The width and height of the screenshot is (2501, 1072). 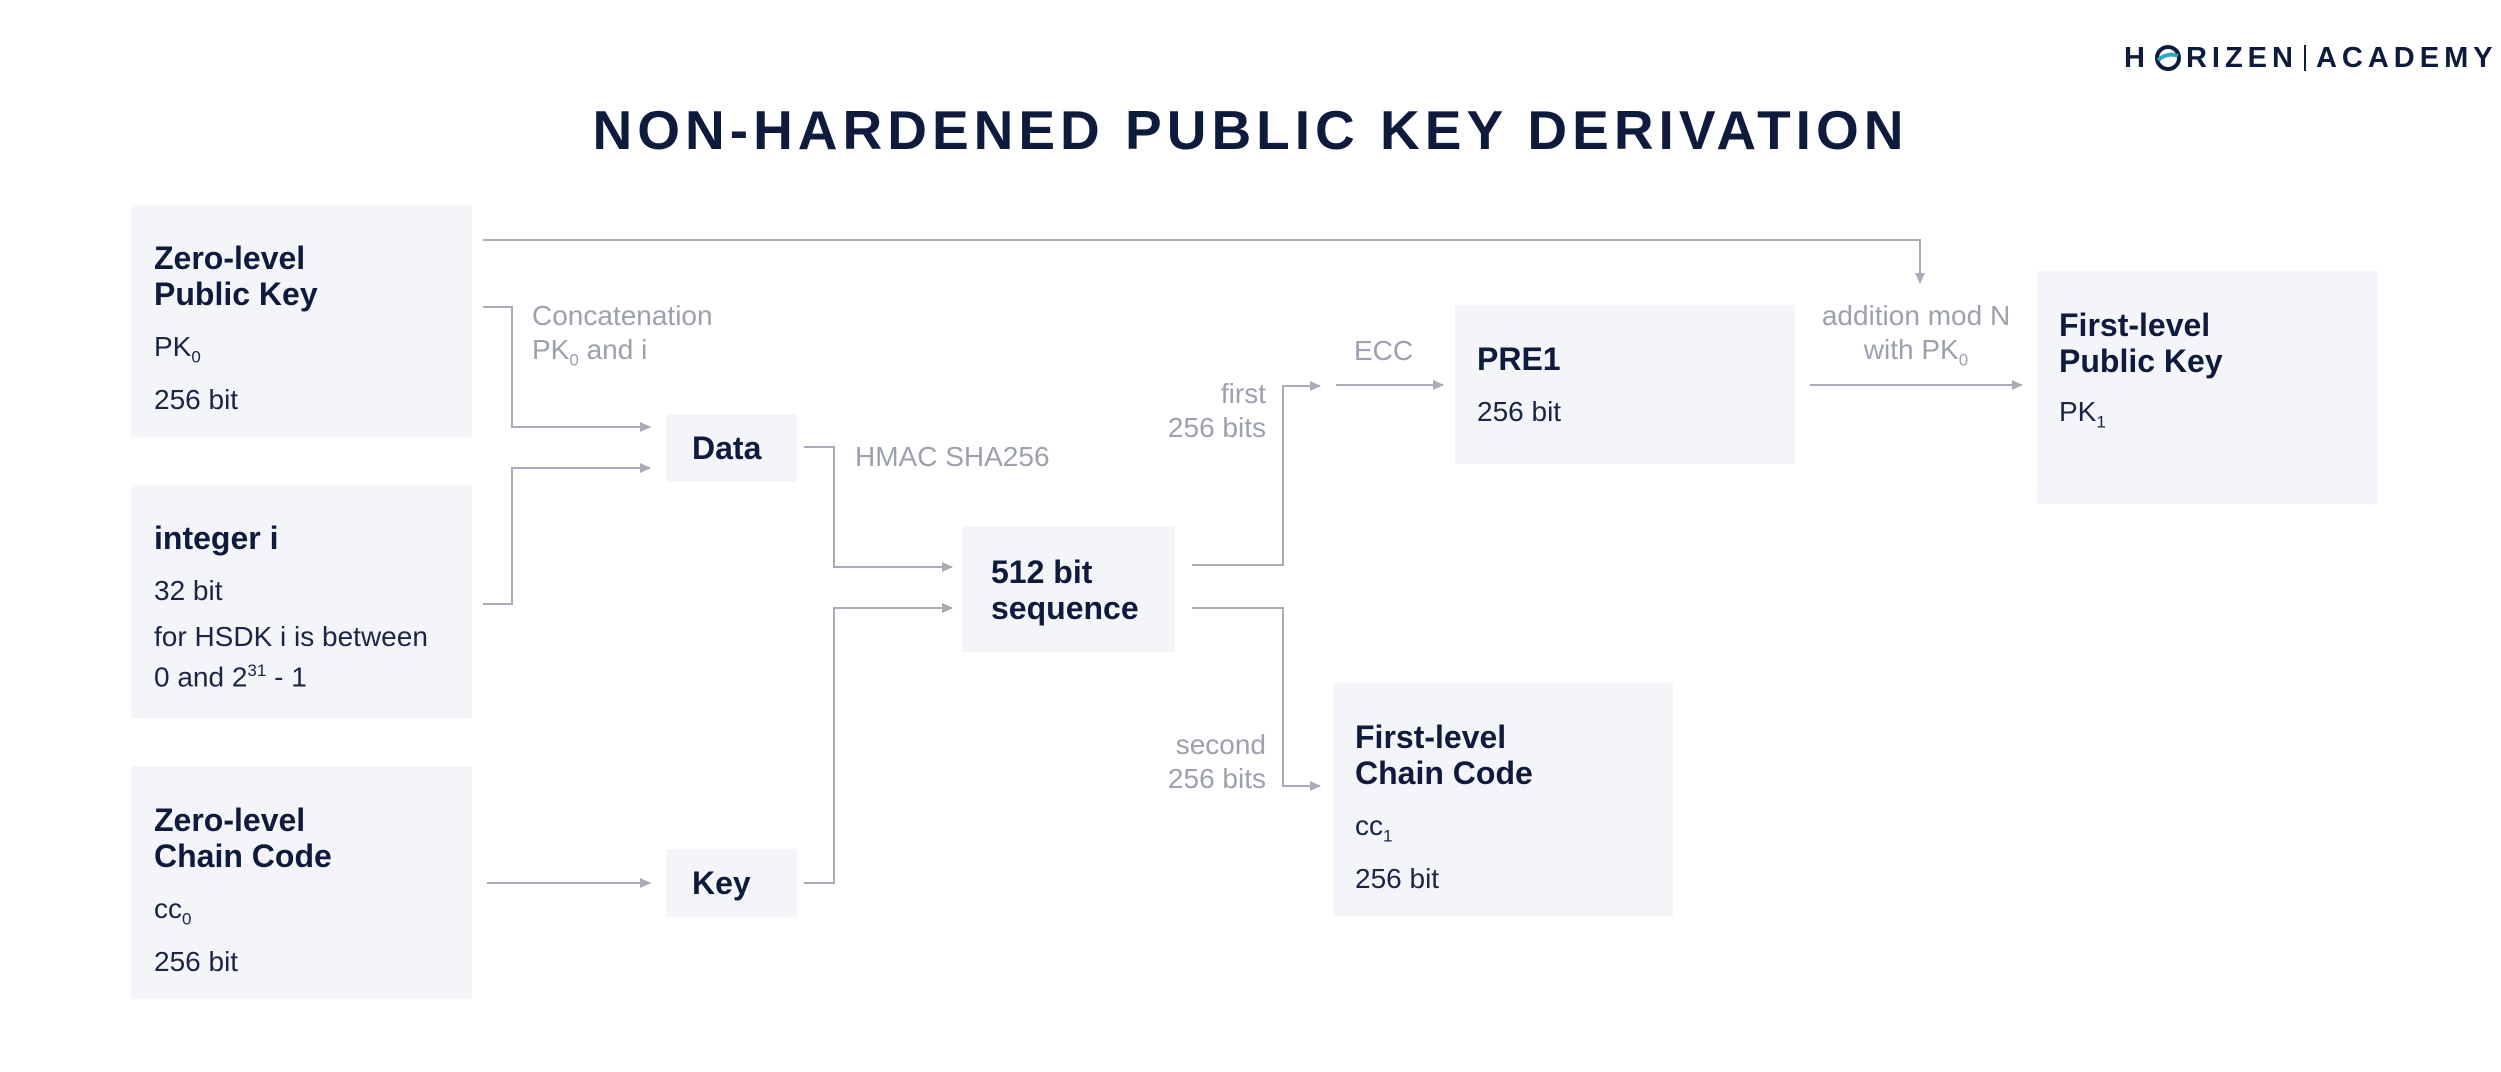 I want to click on second-256-bits-label: second 256 bits, so click(x=1216, y=761).